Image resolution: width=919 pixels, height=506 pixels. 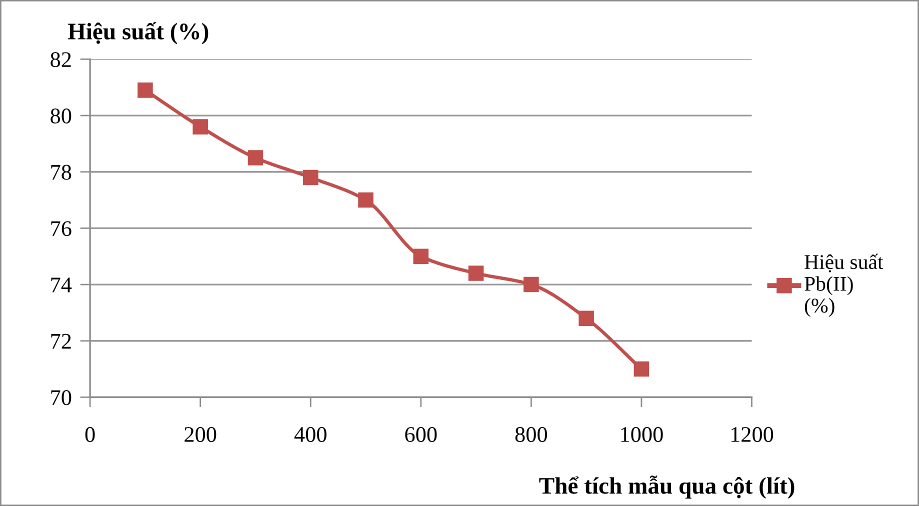 What do you see at coordinates (61, 116) in the screenshot?
I see `y-tick-label: 80` at bounding box center [61, 116].